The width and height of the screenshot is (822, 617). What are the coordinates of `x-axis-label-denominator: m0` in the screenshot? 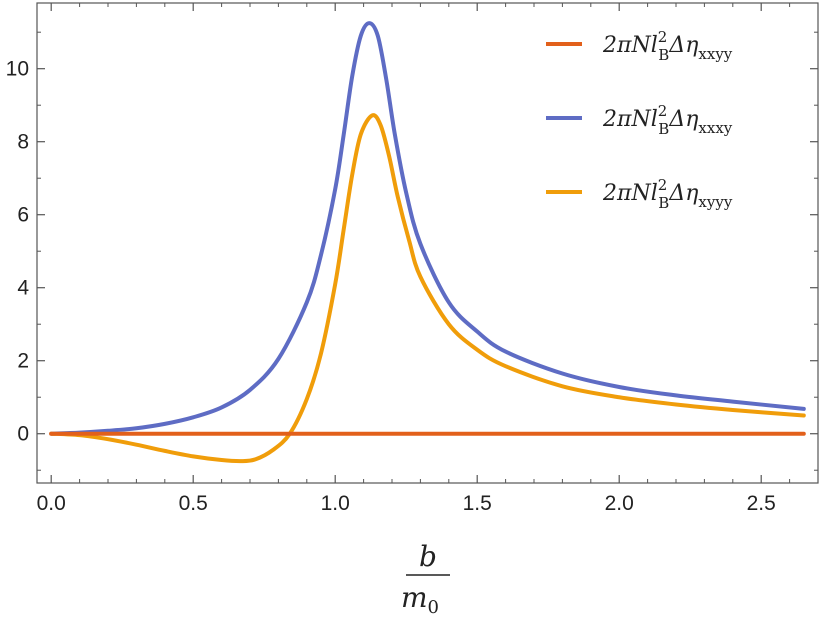 It's located at (420, 599).